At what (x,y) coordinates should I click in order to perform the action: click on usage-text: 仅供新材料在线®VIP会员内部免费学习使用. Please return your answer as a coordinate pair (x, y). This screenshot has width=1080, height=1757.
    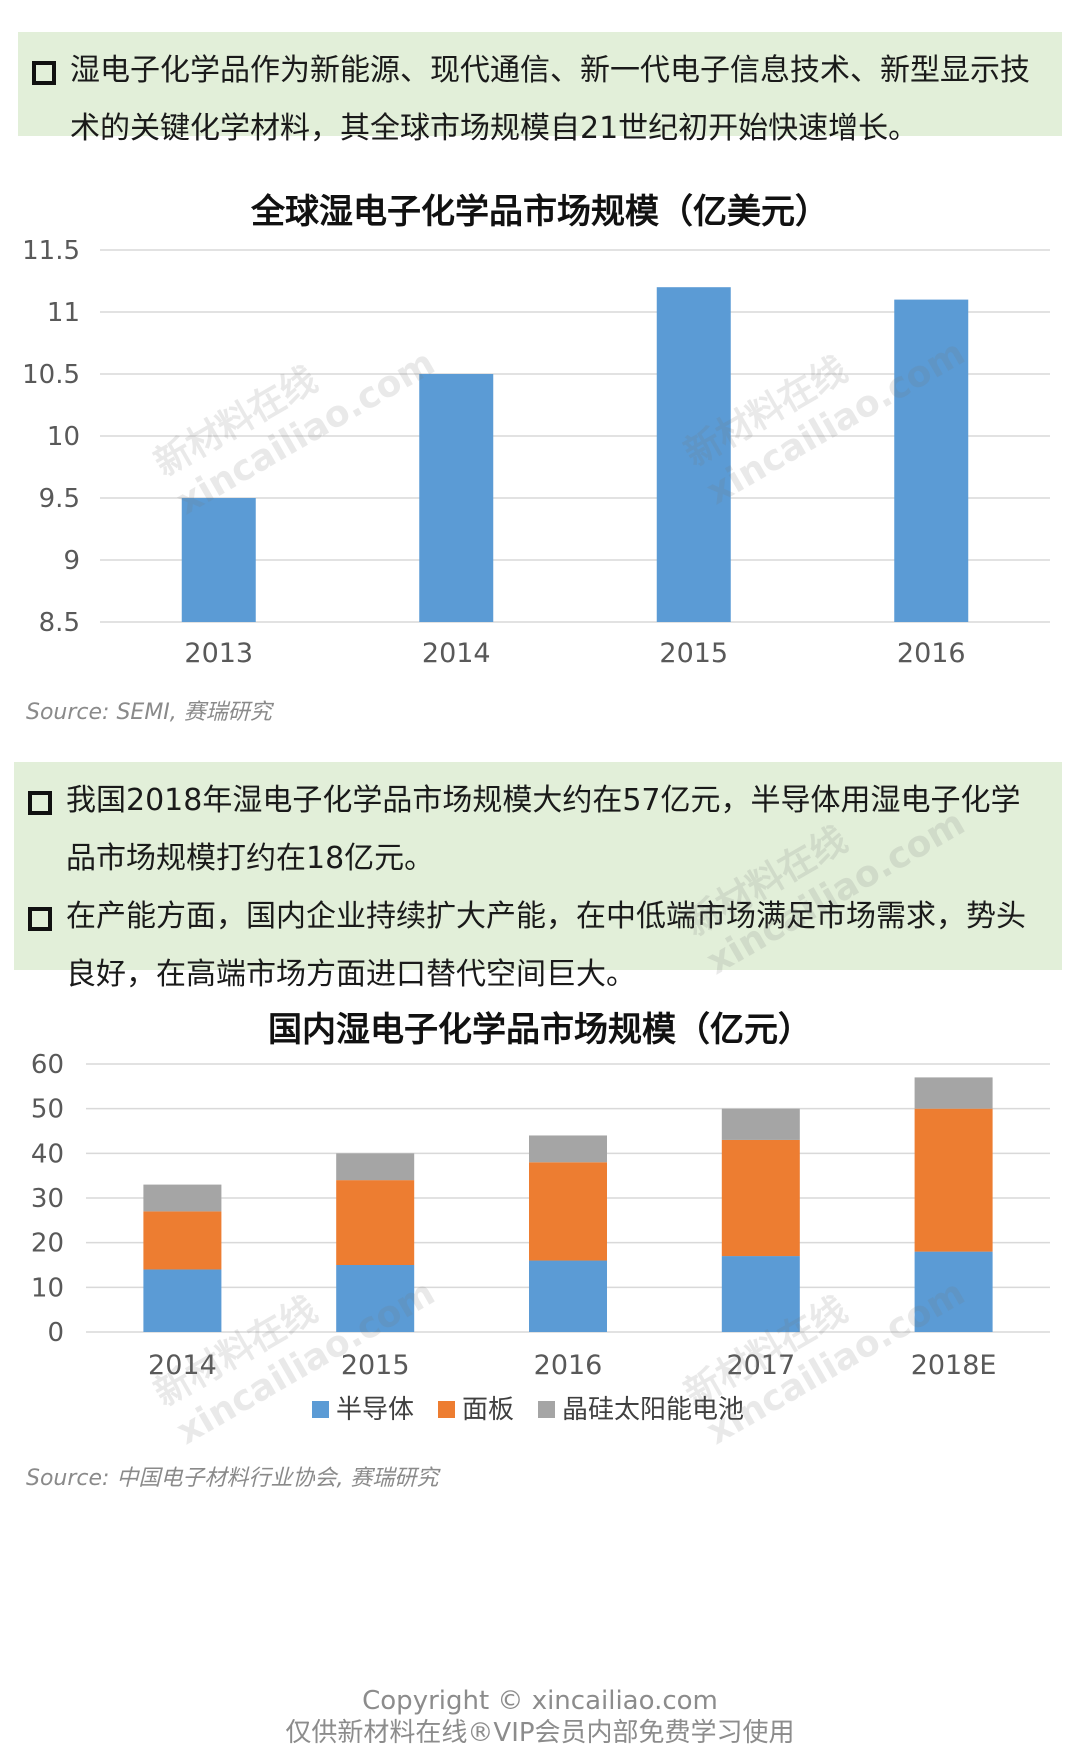
    Looking at the image, I should click on (540, 1733).